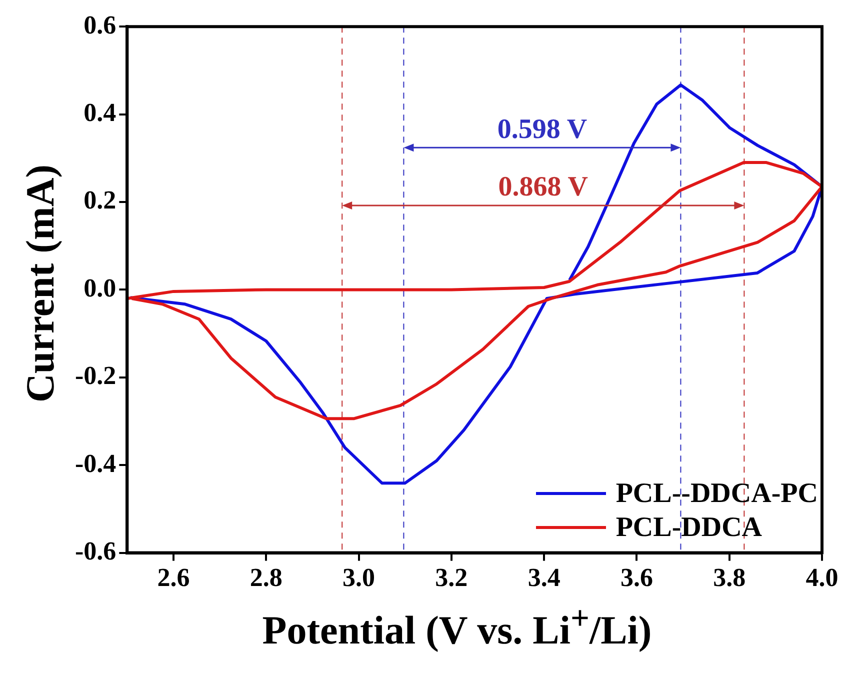  I want to click on y-tick-label: -0.4, so click(95, 463).